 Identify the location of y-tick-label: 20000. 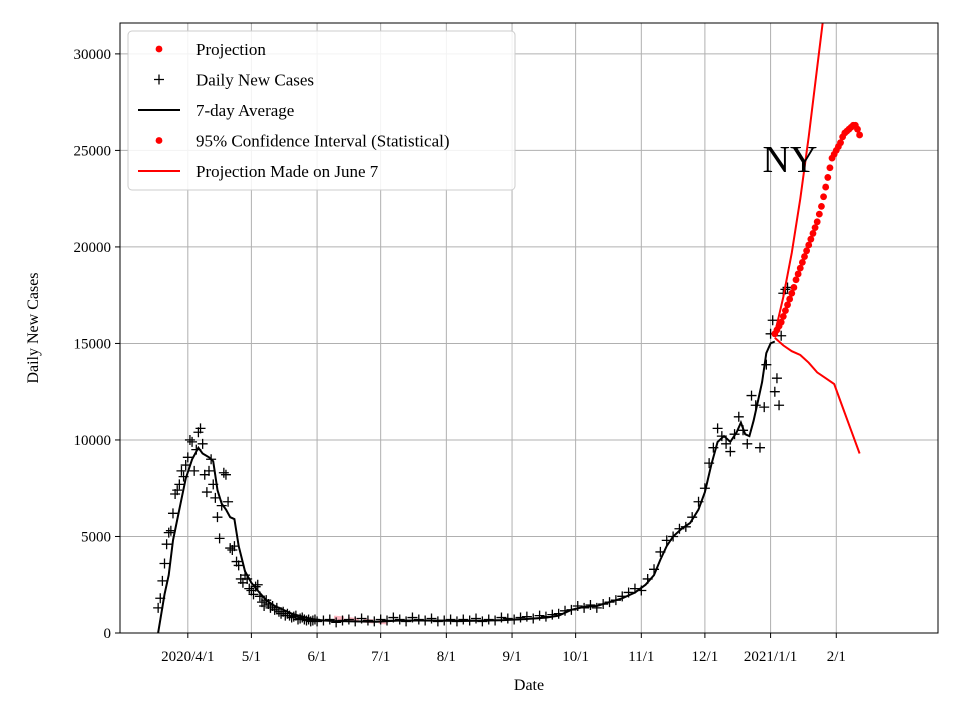
(93, 248).